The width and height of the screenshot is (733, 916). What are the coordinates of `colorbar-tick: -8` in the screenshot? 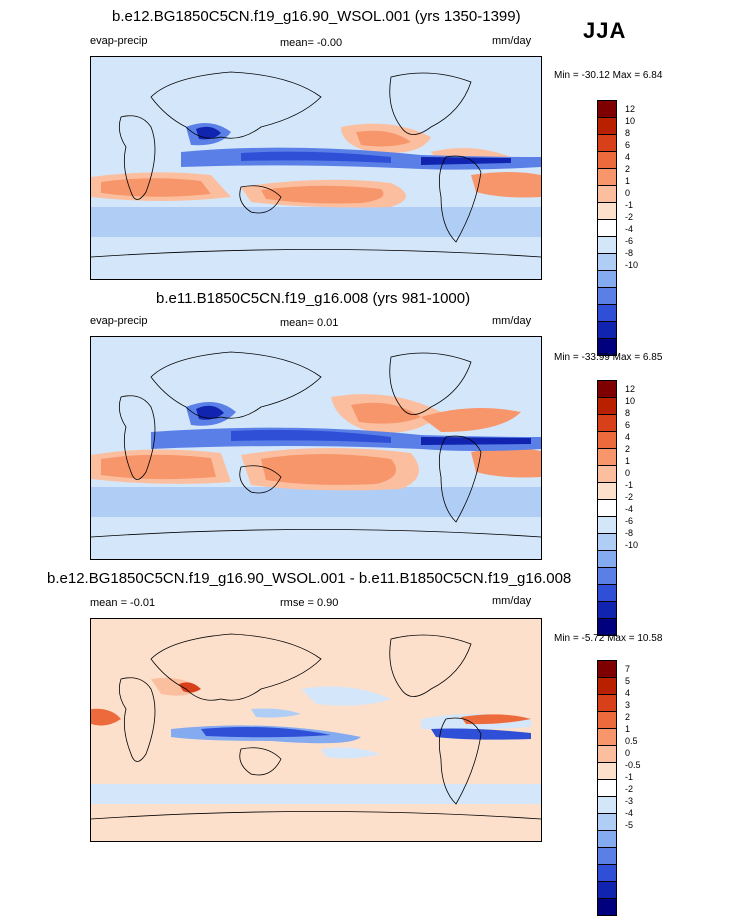 It's located at (629, 533).